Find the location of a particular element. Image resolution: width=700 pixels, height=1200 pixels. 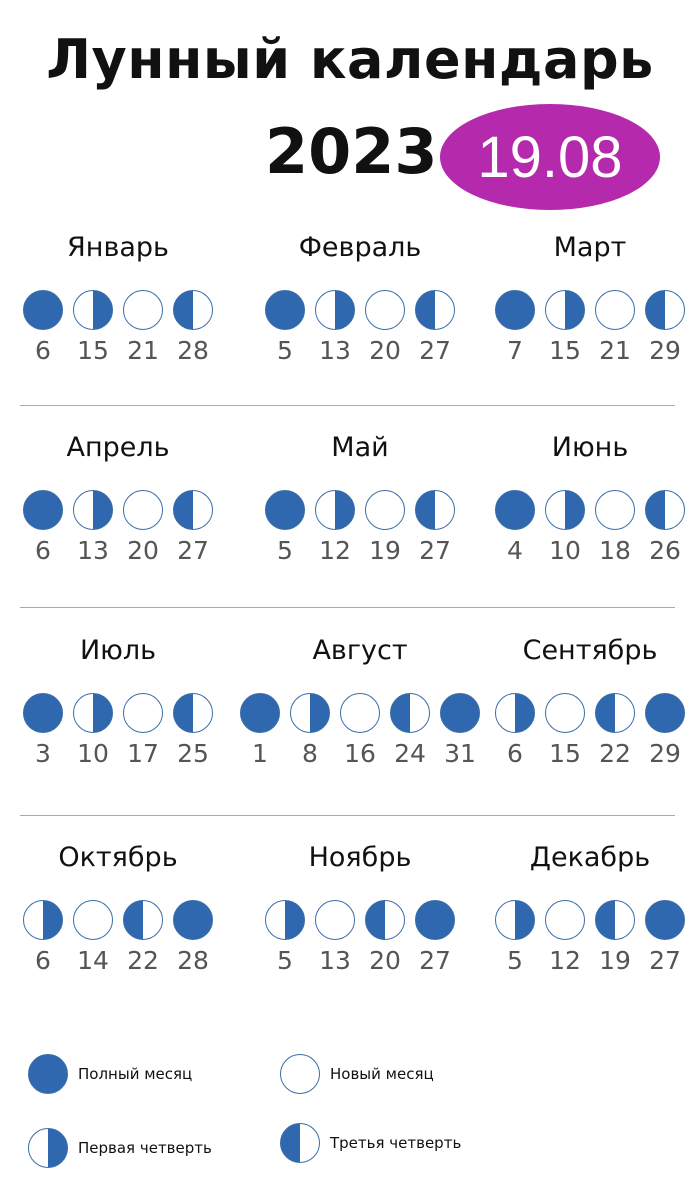

phase-day: 4 is located at coordinates (515, 550).